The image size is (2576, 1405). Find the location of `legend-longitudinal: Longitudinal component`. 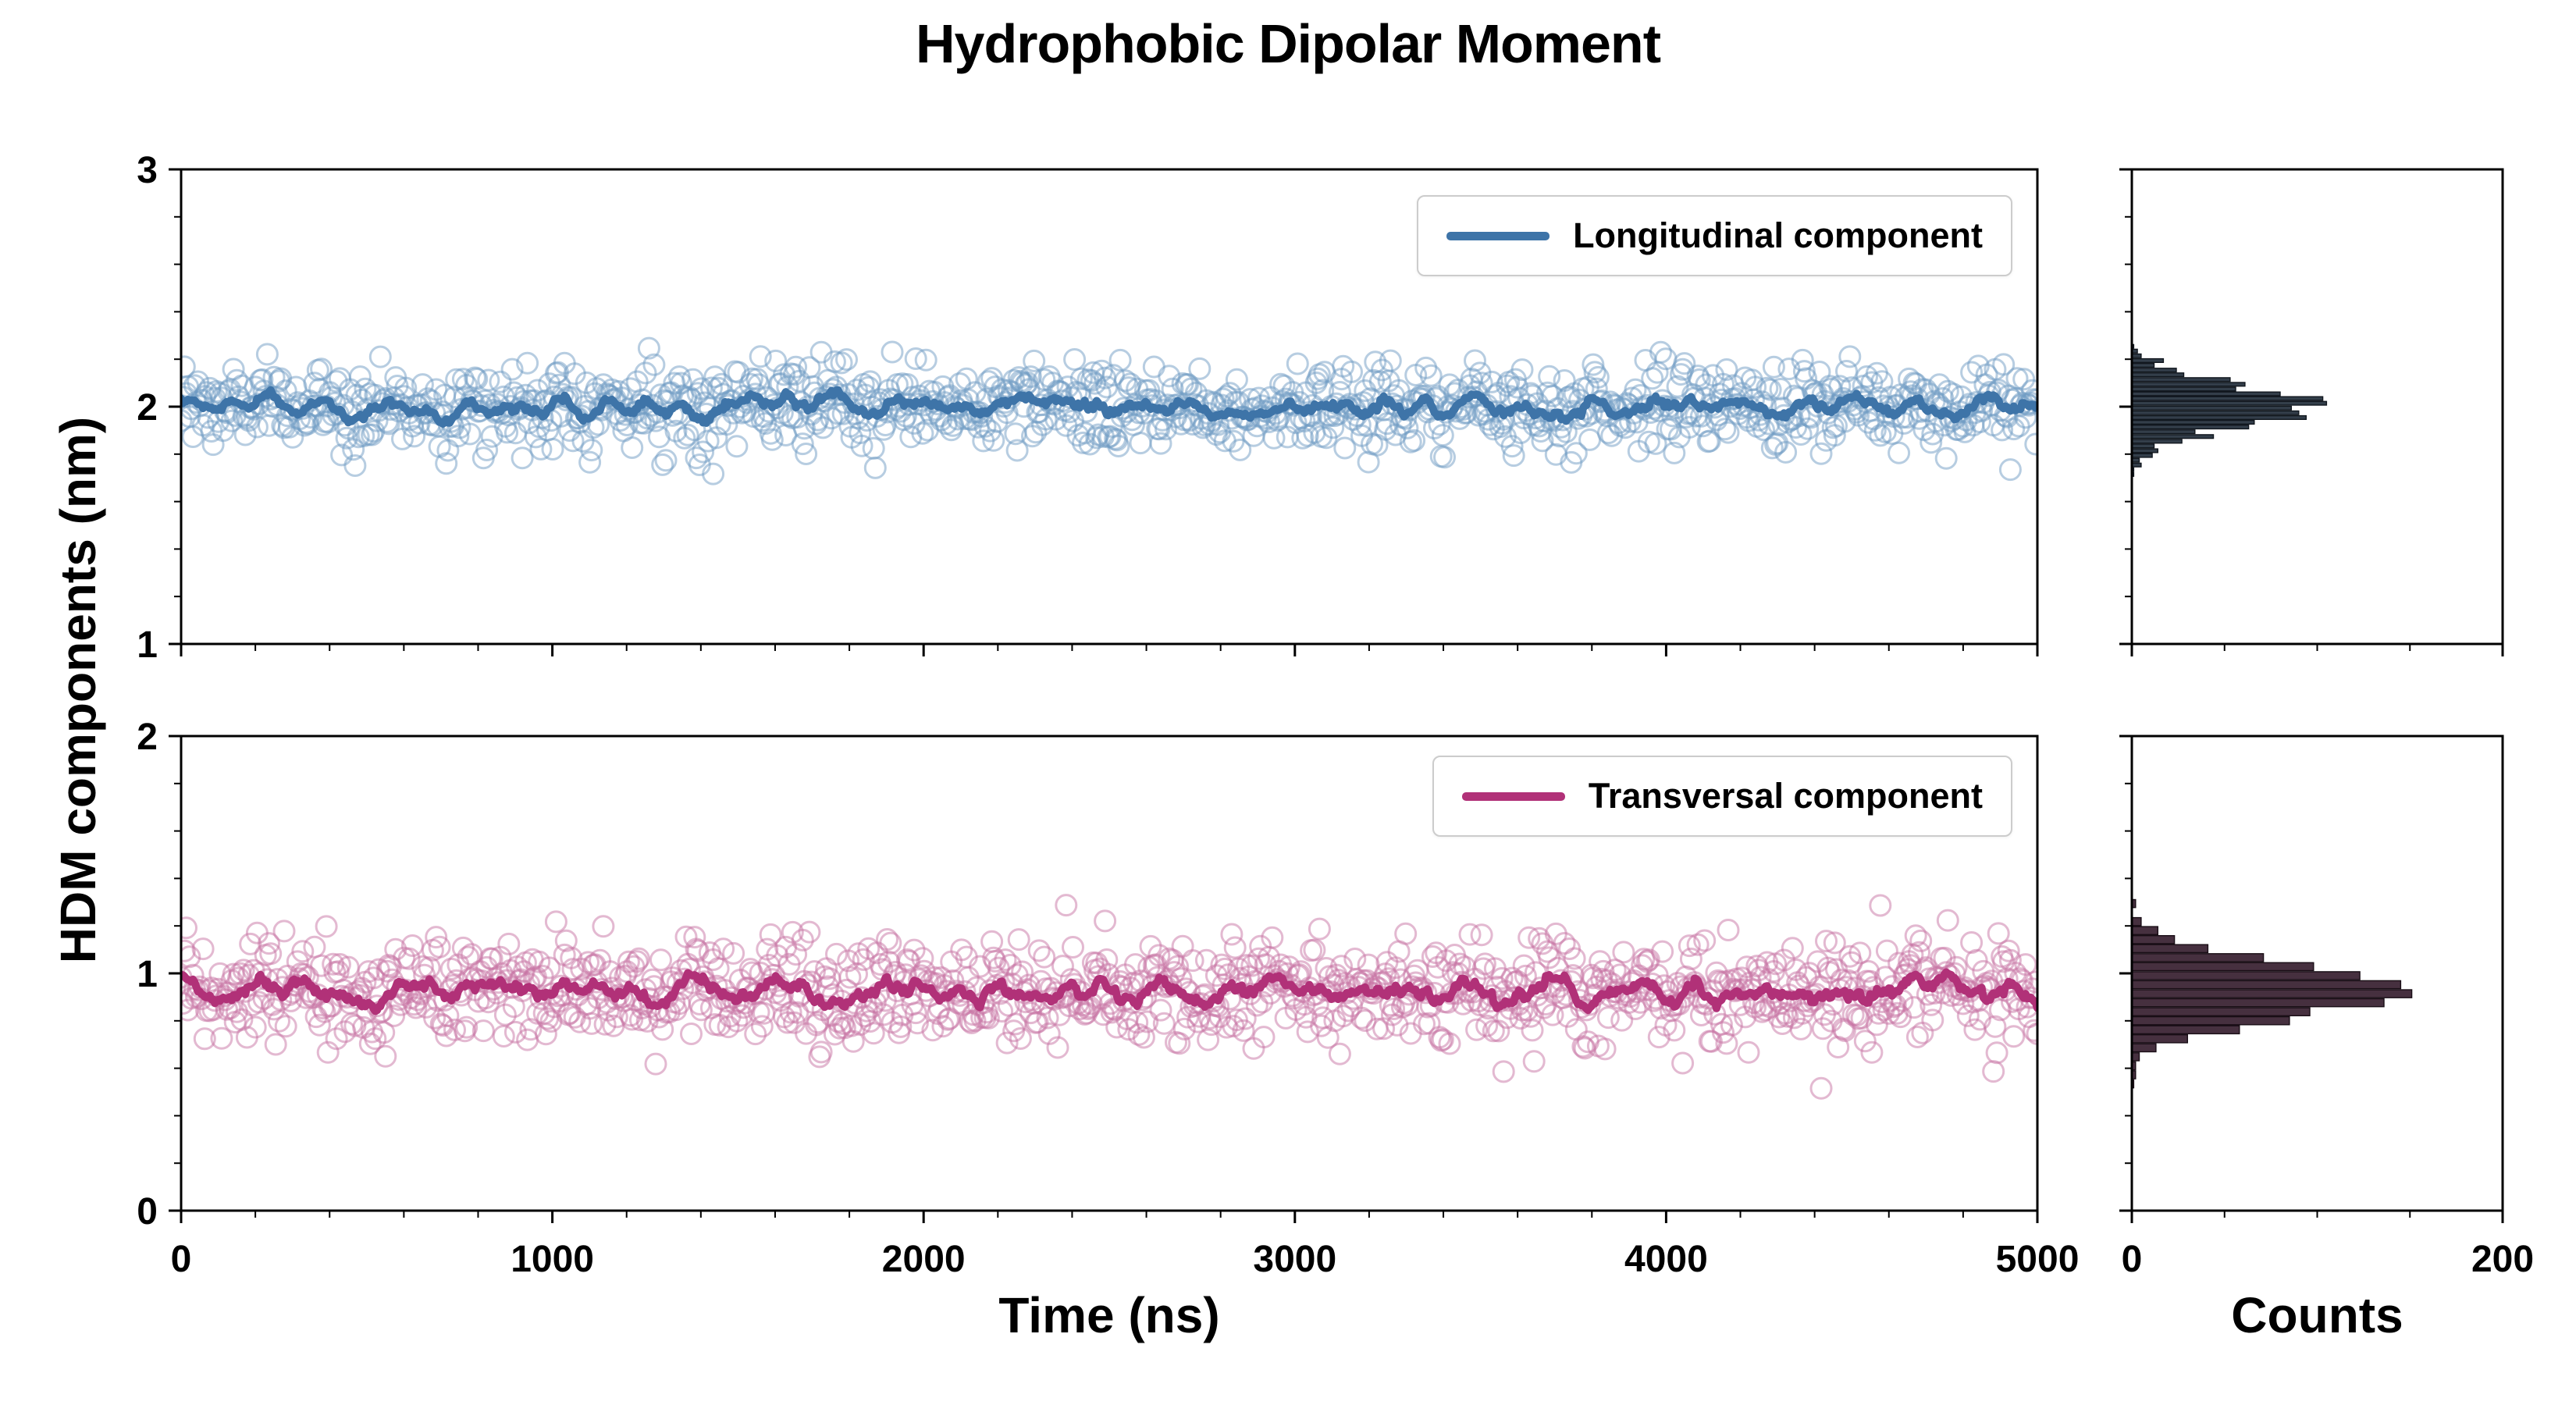

legend-longitudinal: Longitudinal component is located at coordinates (1715, 236).